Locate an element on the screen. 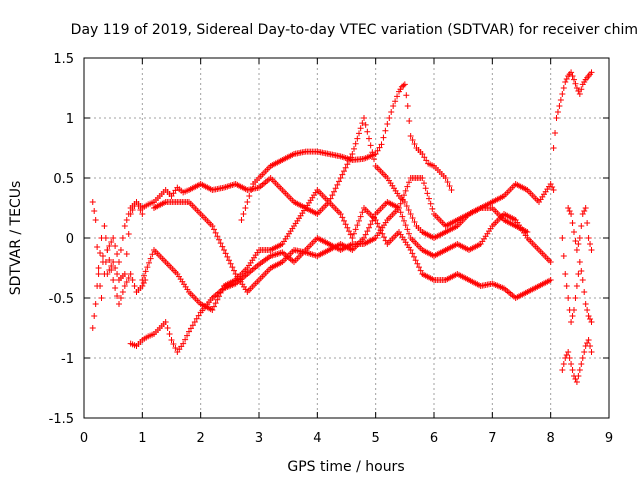  y-tick-label: -1.5 is located at coordinates (61, 419).